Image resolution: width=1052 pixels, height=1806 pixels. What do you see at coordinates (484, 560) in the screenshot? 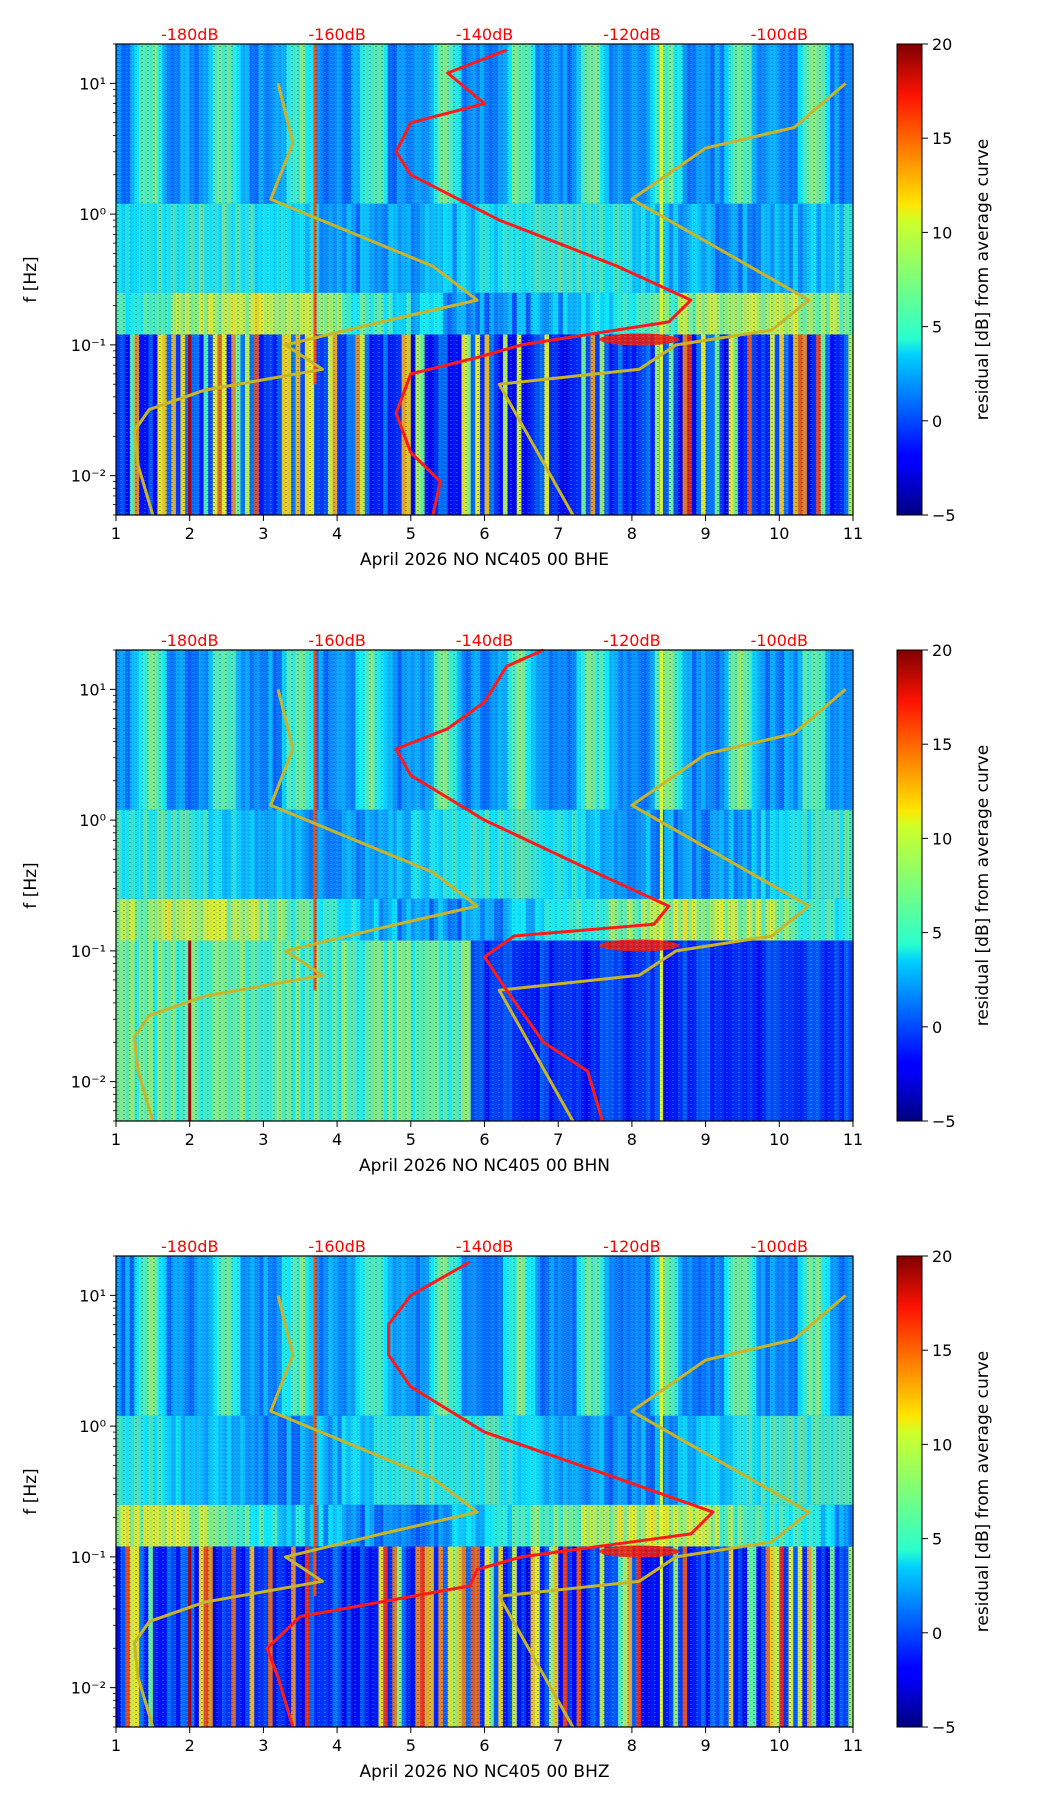
I see `x-axis-label: April 2026 NO NC405 00 BHE` at bounding box center [484, 560].